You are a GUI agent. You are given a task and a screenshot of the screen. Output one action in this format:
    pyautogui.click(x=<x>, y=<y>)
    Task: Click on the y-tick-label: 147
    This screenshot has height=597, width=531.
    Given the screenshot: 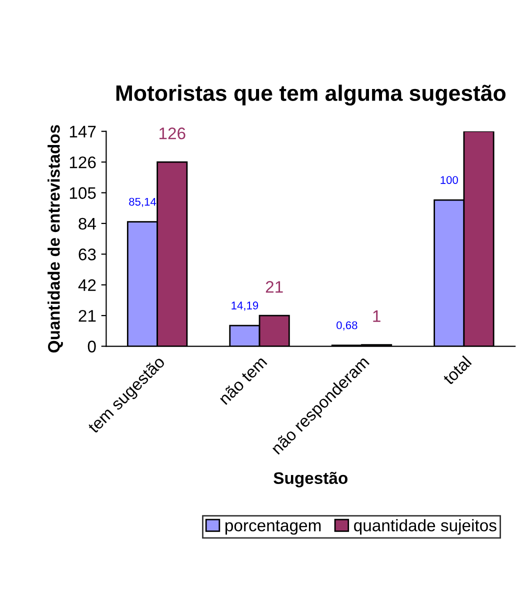 What is the action you would take?
    pyautogui.click(x=83, y=132)
    